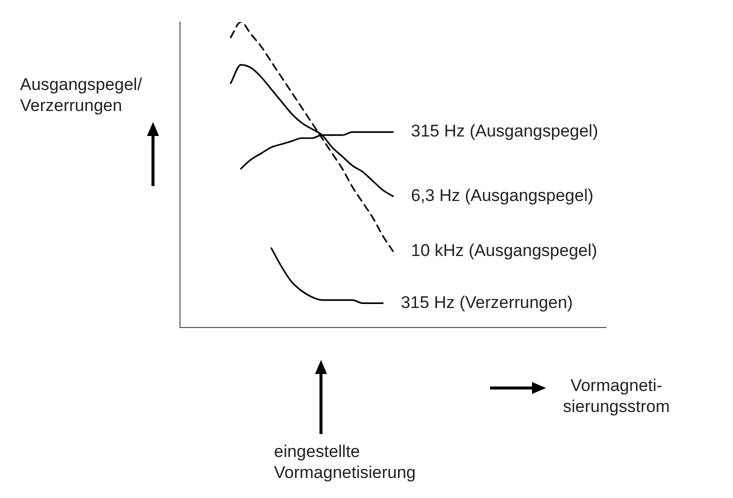  Describe the element at coordinates (502, 195) in the screenshot. I see `series-label: 6,3 Hz (Ausgangspegel)` at that location.